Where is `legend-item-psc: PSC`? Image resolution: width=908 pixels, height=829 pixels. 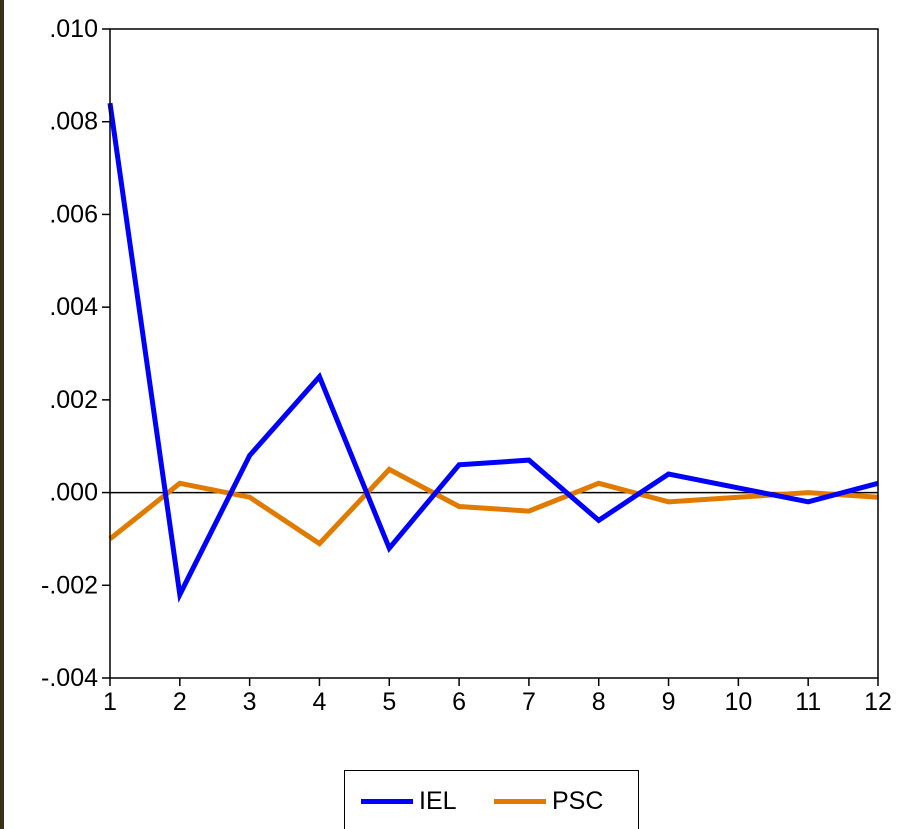 legend-item-psc: PSC is located at coordinates (548, 801).